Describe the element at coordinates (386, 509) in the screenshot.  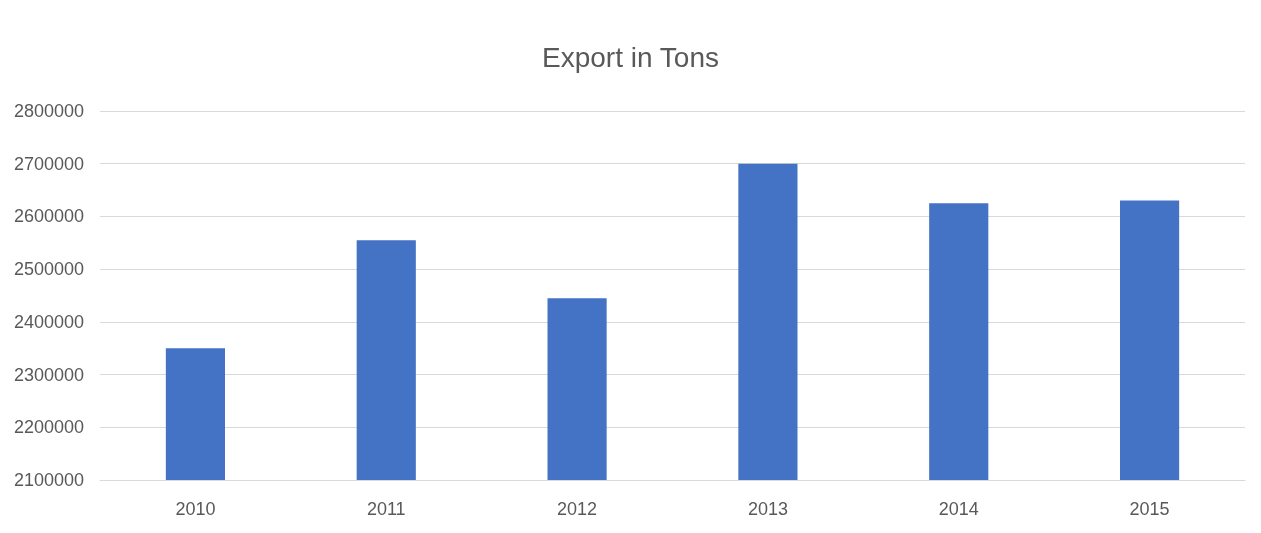
I see `x-tick-label: 2011` at that location.